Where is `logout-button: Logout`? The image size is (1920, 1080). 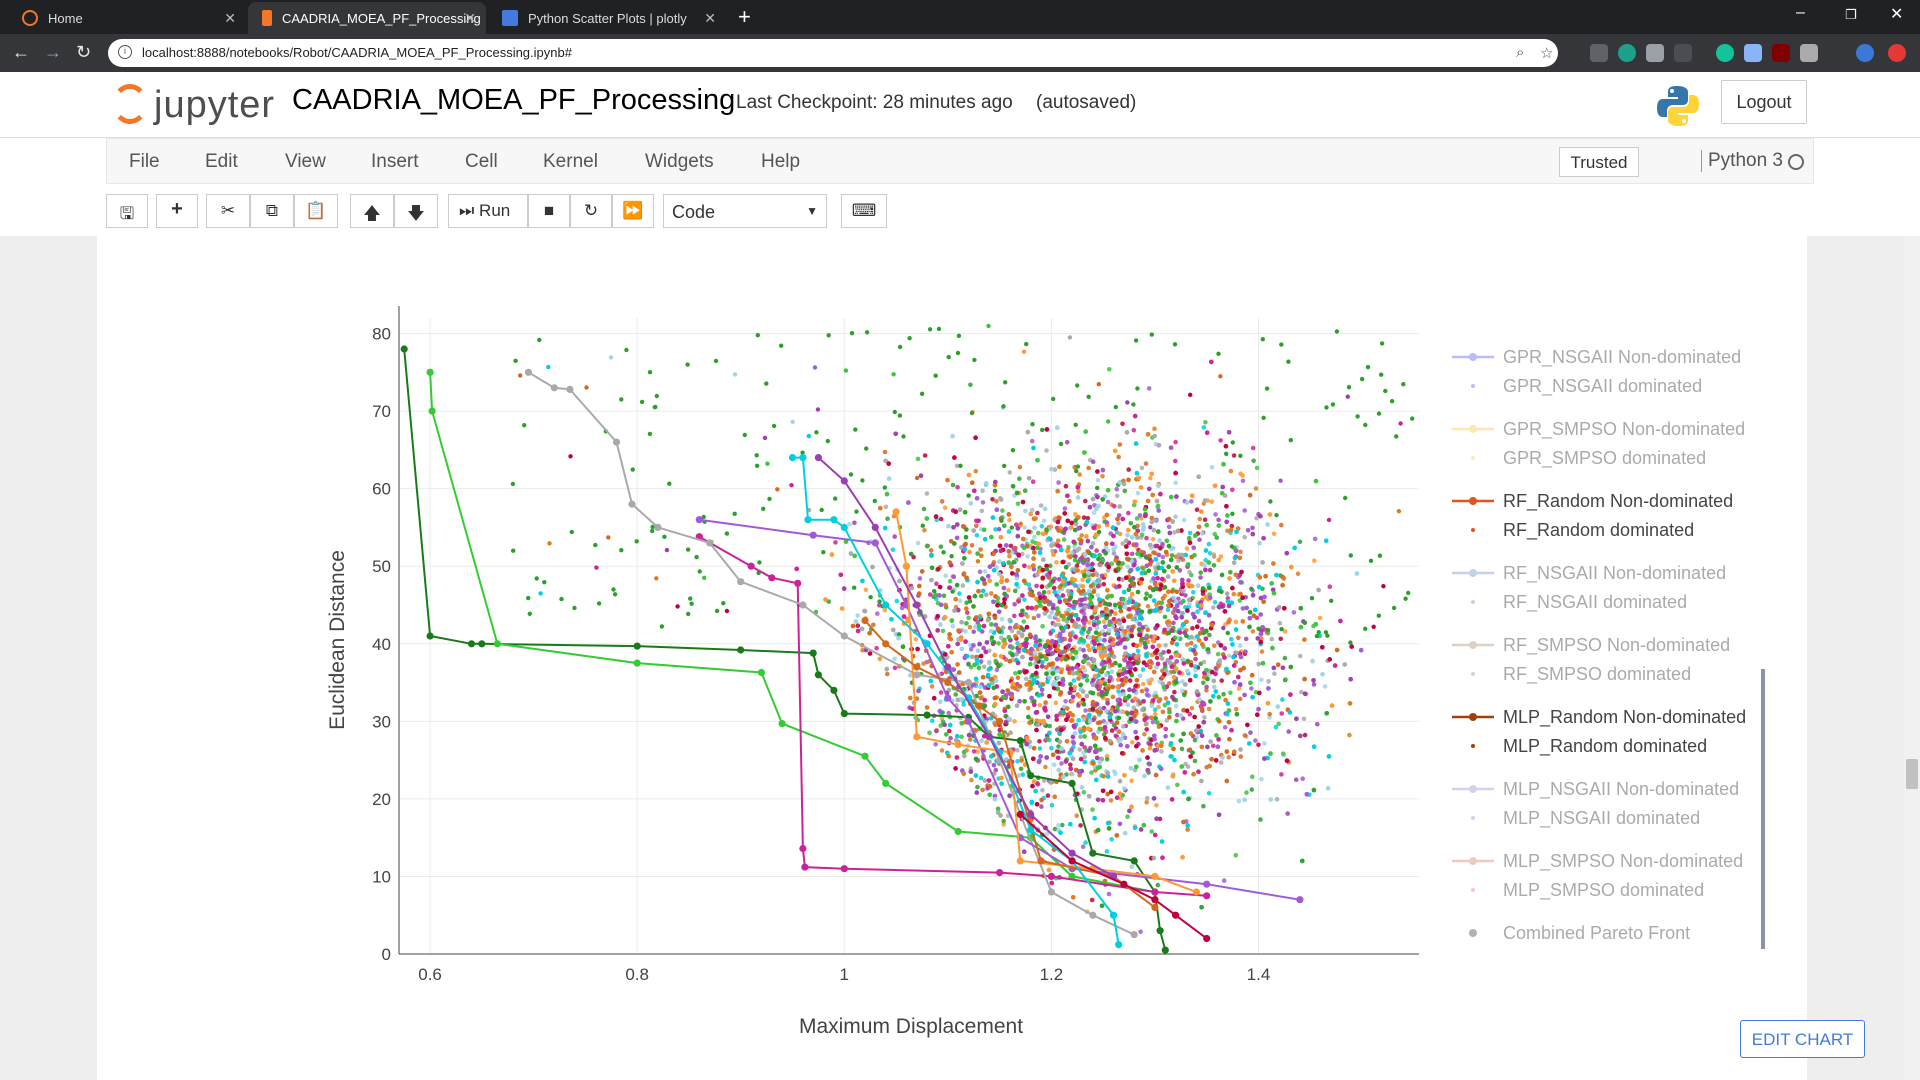
logout-button: Logout is located at coordinates (1764, 102).